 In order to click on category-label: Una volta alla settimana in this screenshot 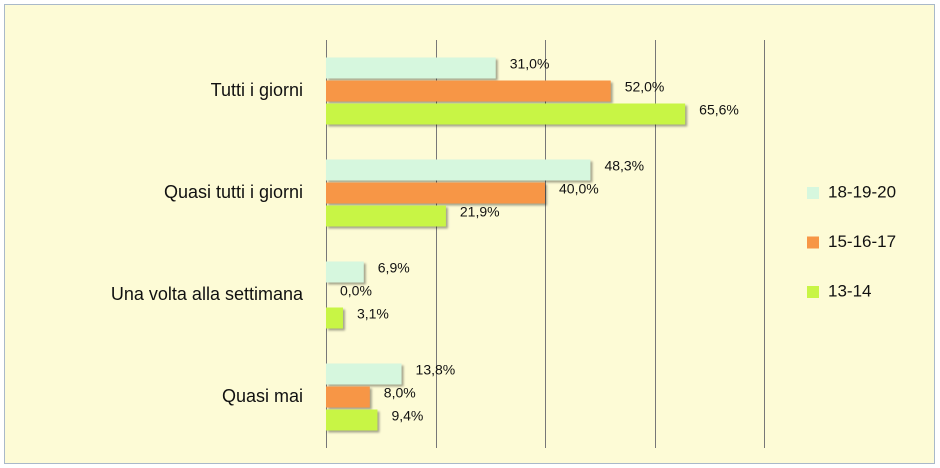, I will do `click(207, 294)`.